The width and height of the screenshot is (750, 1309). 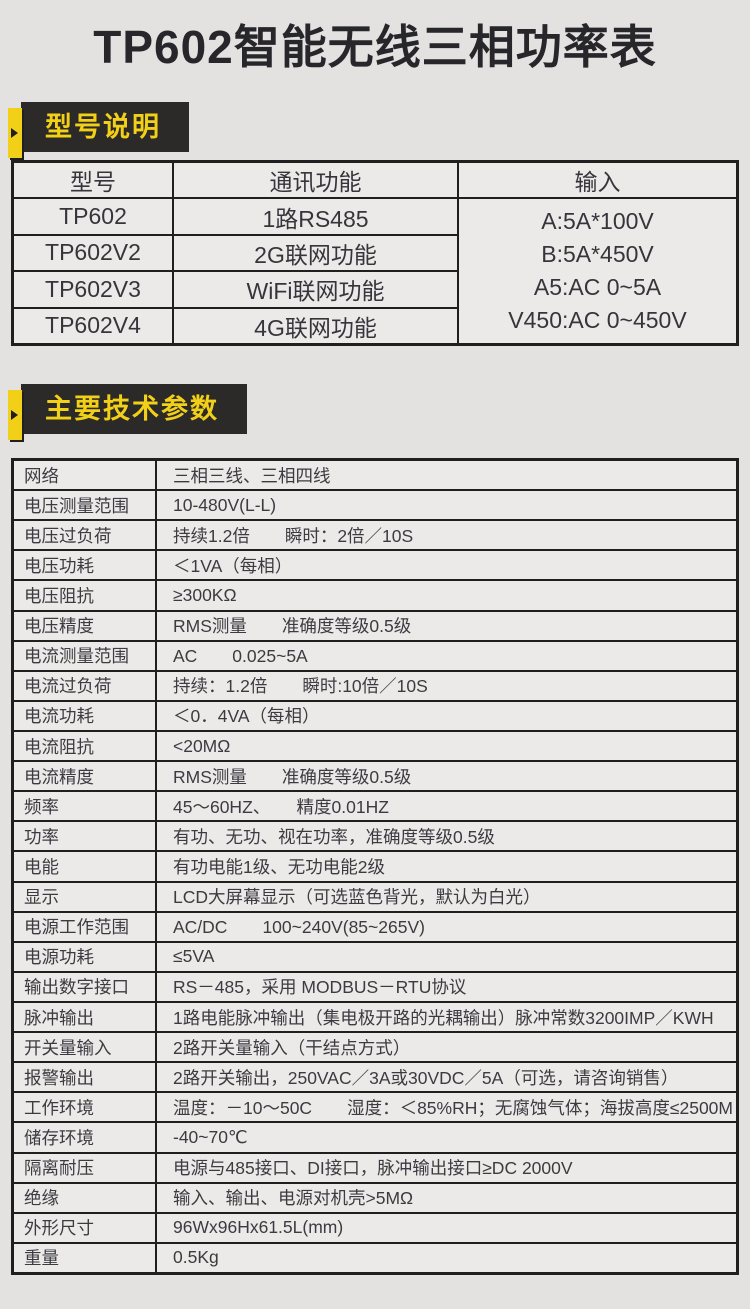 I want to click on model-table-header-comm: 通讯功能, so click(x=315, y=180).